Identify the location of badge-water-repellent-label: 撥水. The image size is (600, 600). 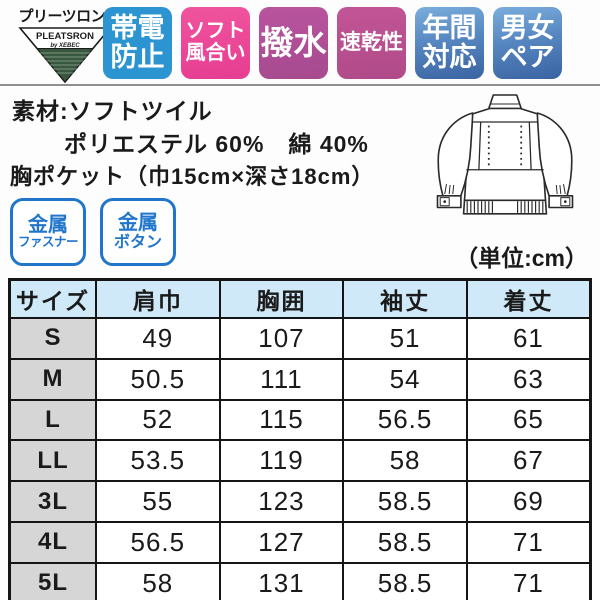
(293, 43).